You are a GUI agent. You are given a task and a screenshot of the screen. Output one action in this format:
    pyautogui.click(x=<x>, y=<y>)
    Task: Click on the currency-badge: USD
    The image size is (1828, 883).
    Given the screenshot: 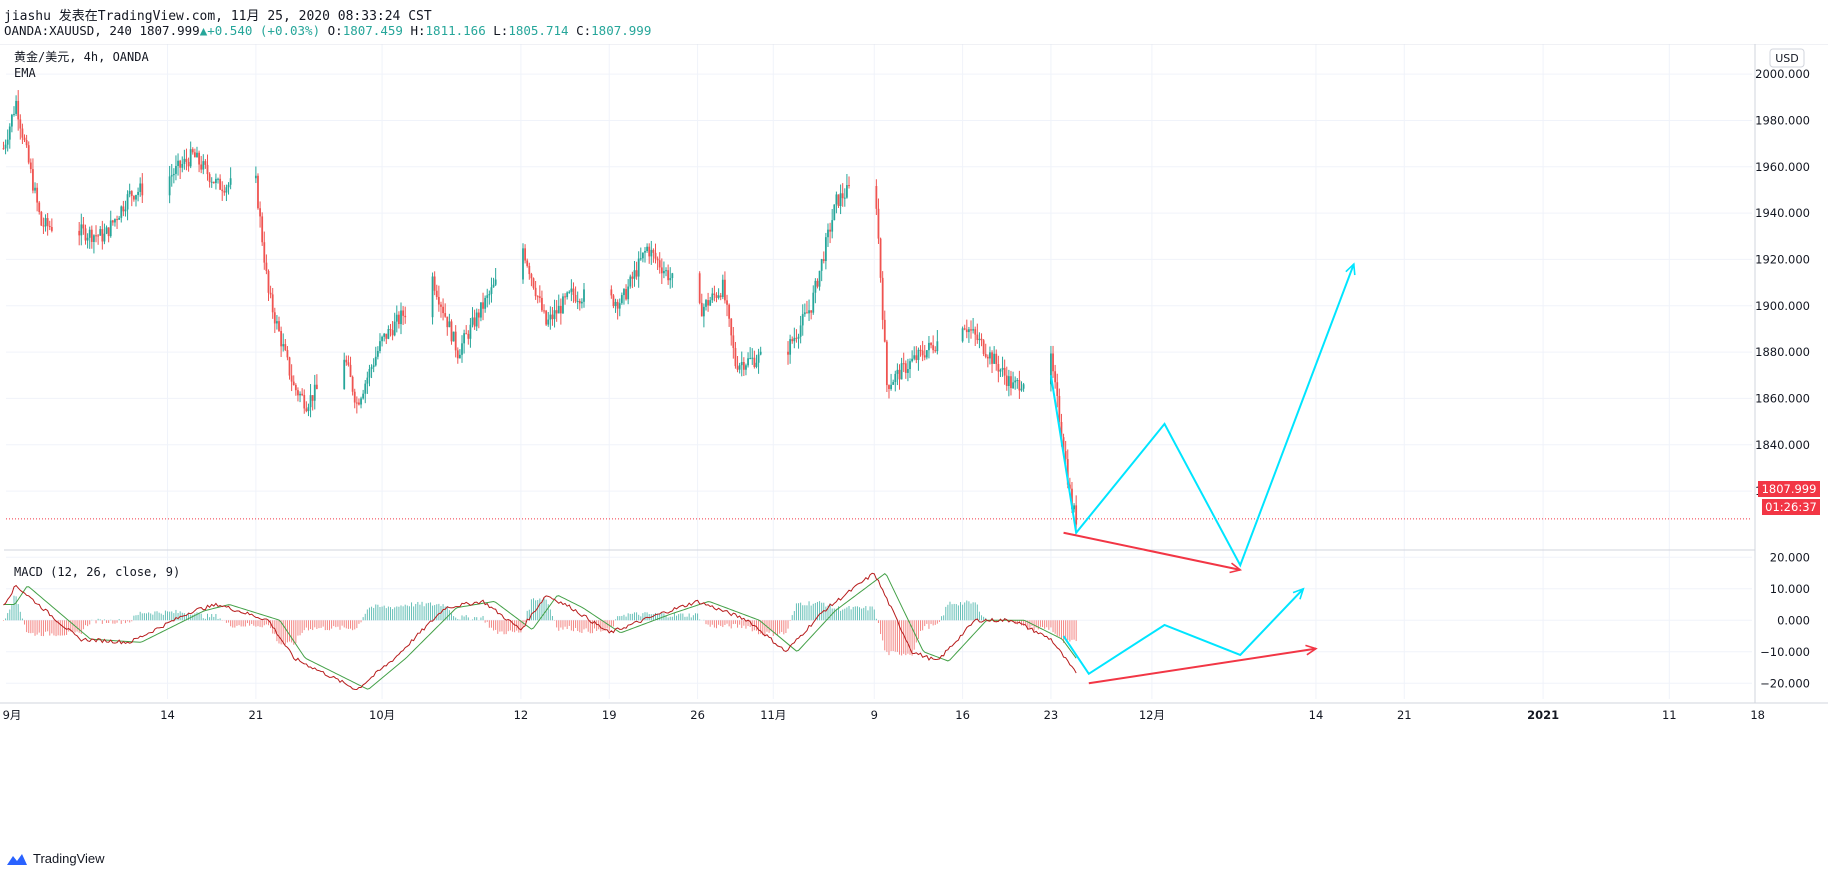 What is the action you would take?
    pyautogui.click(x=1787, y=58)
    